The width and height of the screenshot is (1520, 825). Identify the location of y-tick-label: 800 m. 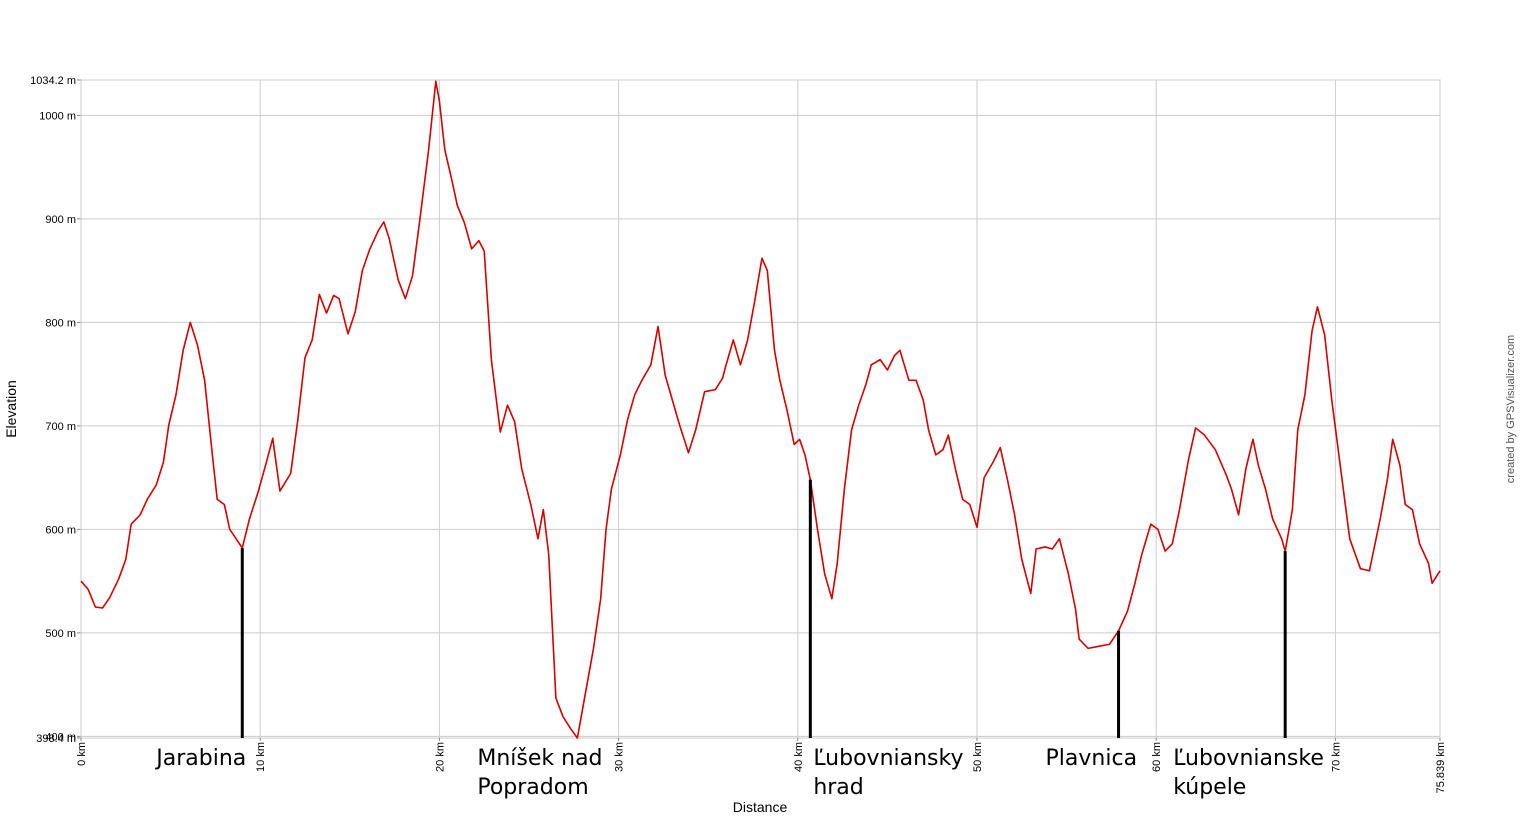
(60, 323).